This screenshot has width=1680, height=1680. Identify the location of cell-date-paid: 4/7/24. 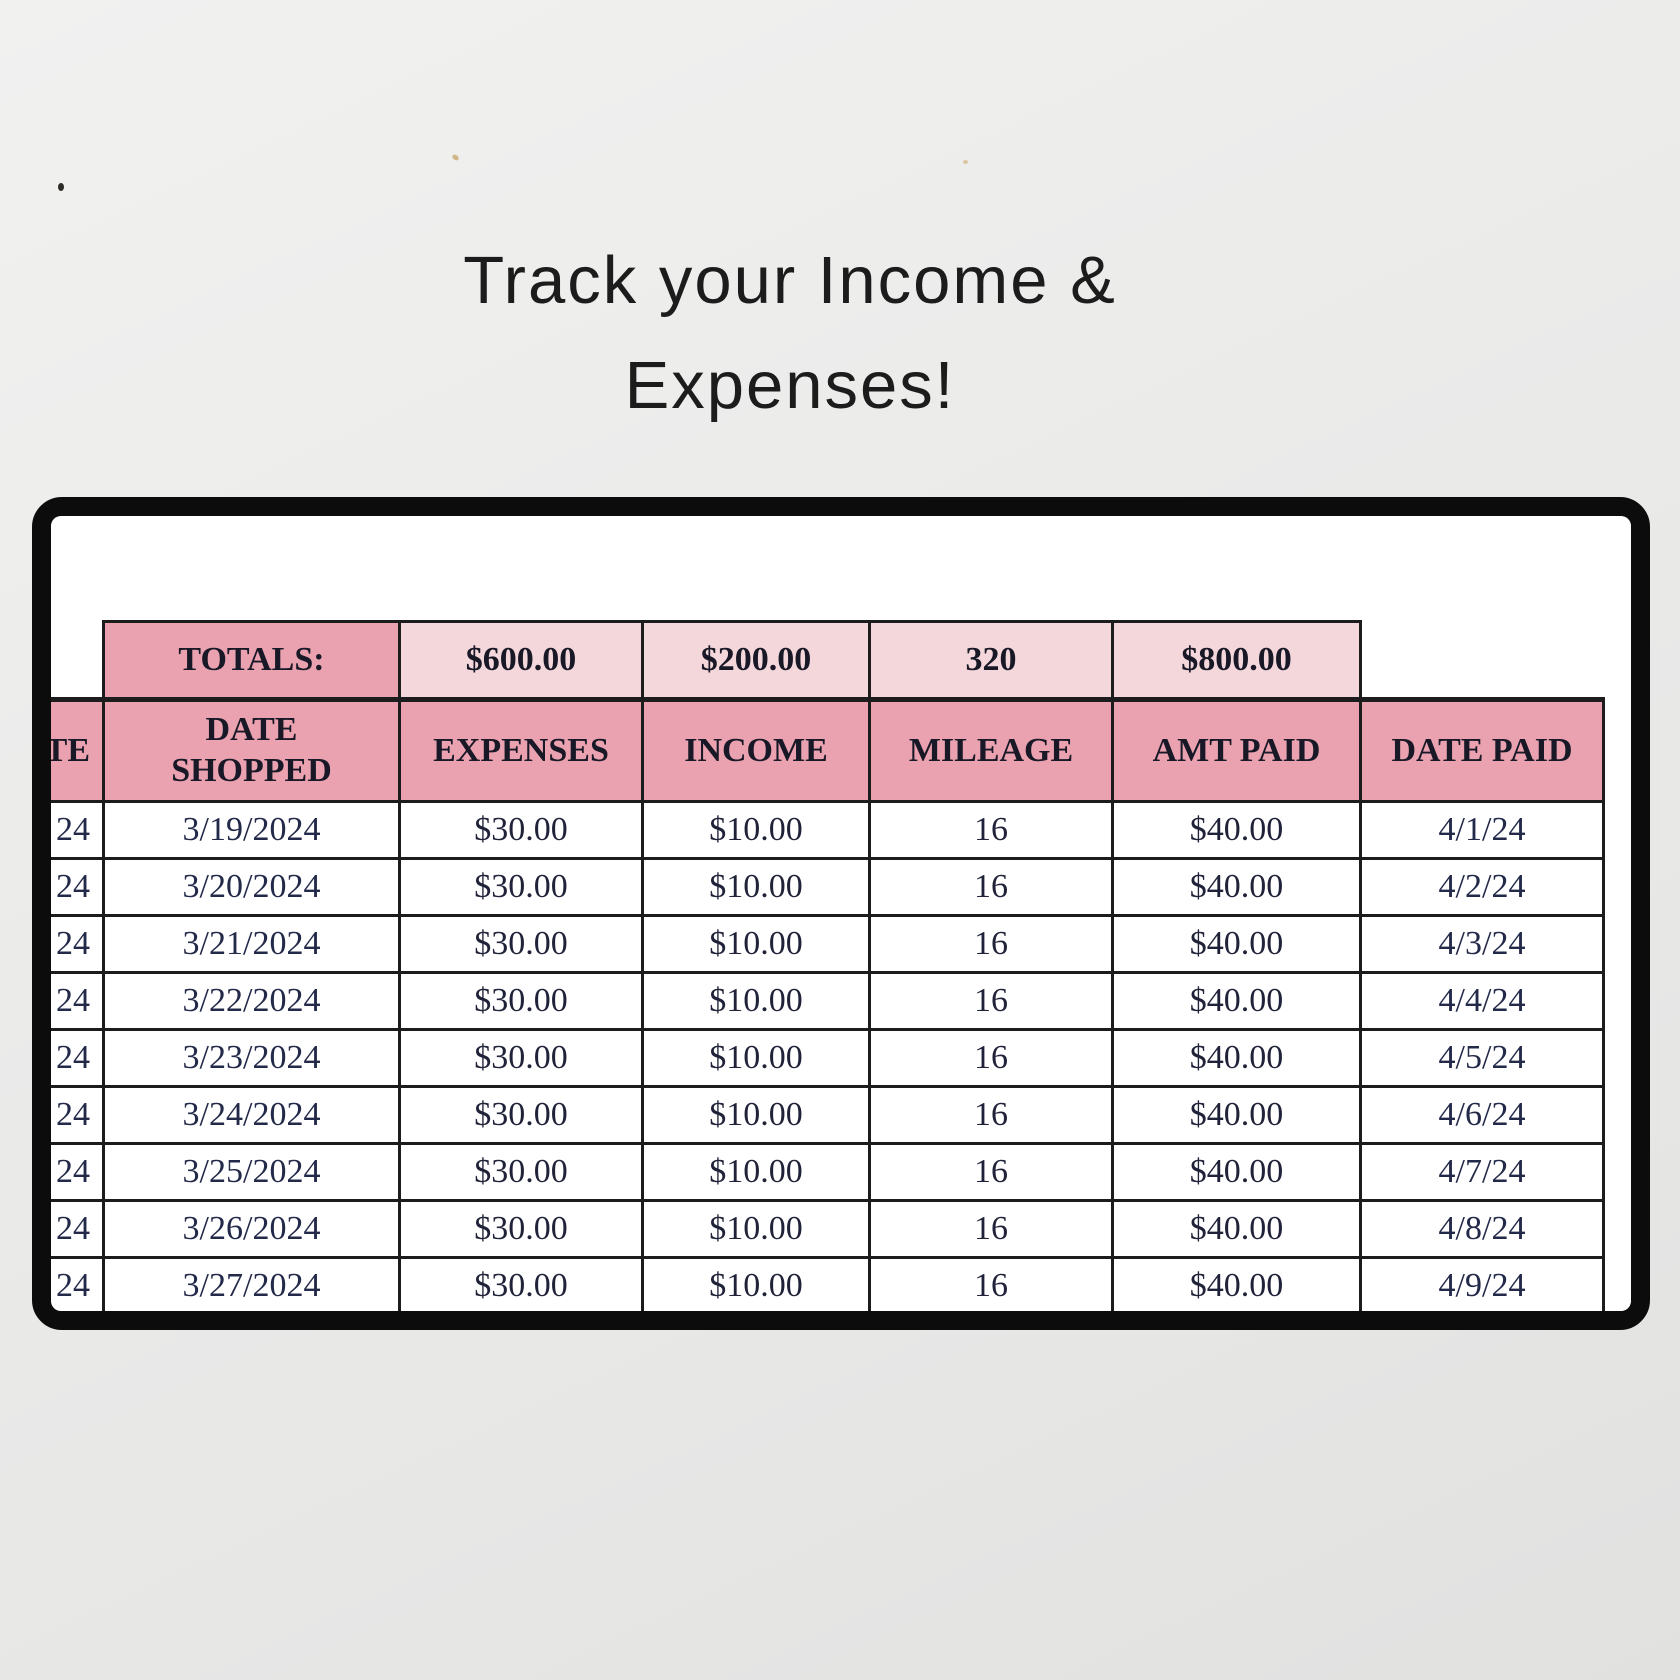
(1482, 1172).